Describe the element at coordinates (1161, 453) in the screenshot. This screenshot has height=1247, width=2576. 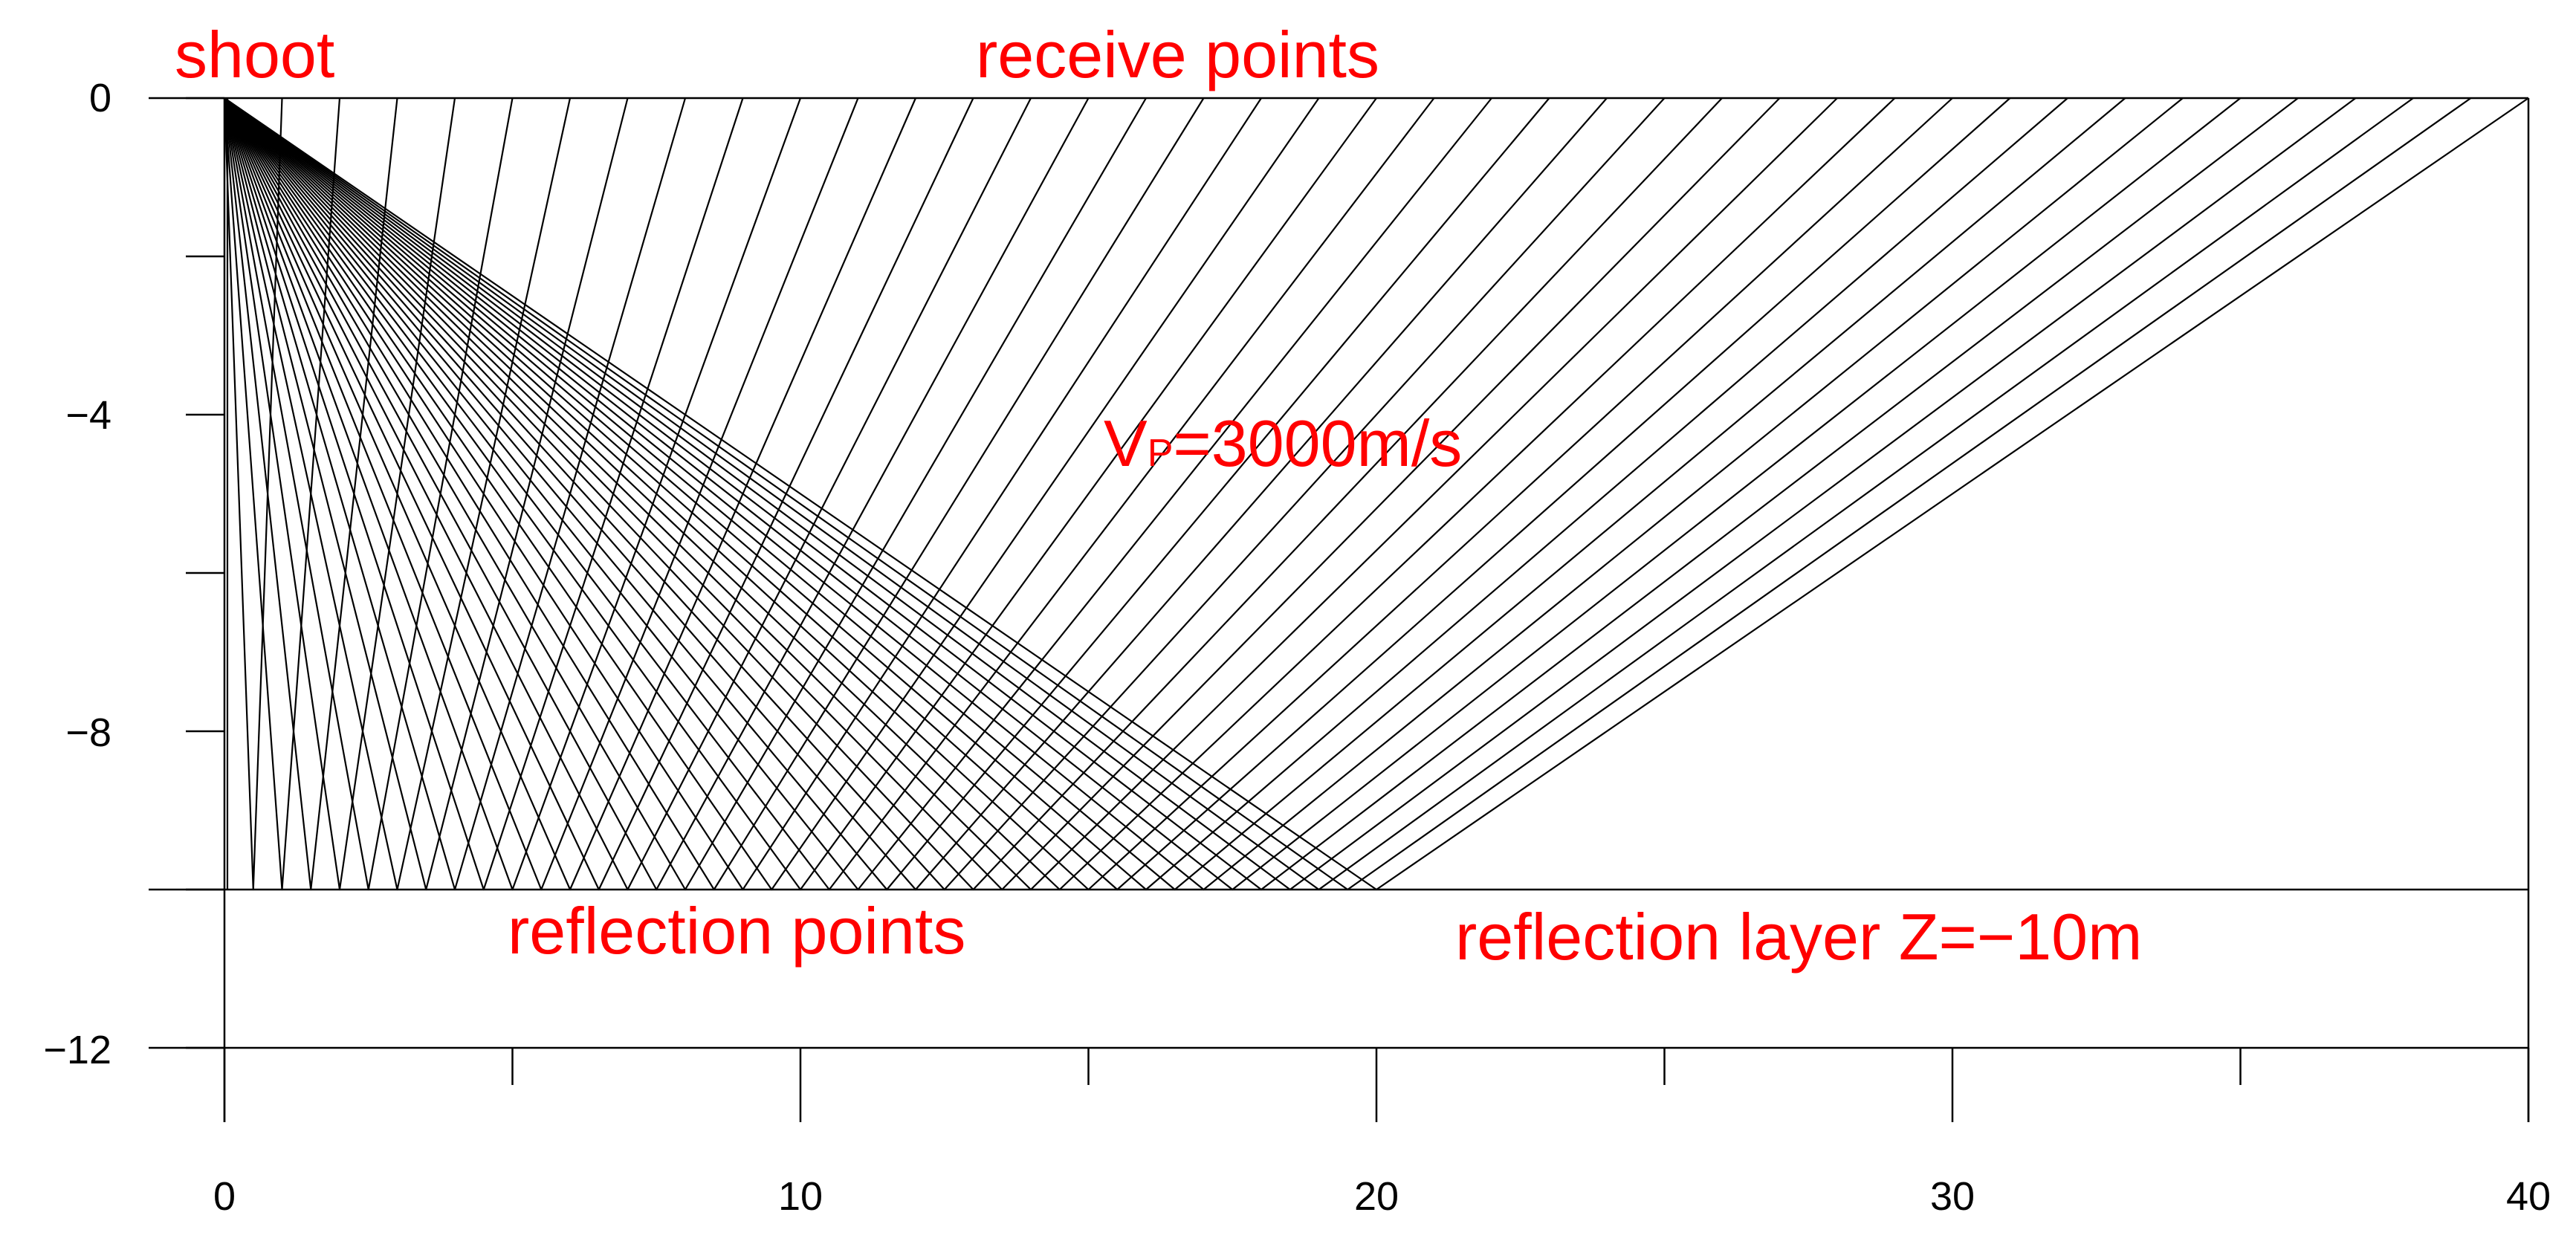
I see `velocity-subscript: P` at that location.